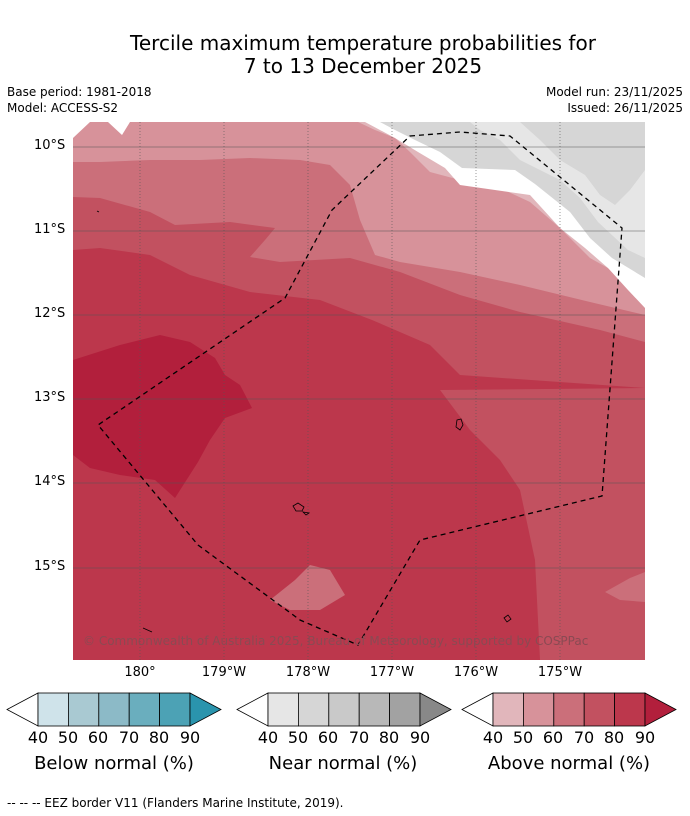  Describe the element at coordinates (363, 66) in the screenshot. I see `title-line-2: 7 to 13 December 2025` at that location.